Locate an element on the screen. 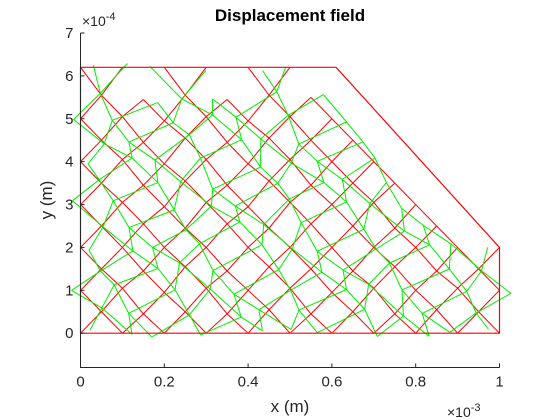 The height and width of the screenshot is (420, 560). y-tick-label: 1 is located at coordinates (69, 290).